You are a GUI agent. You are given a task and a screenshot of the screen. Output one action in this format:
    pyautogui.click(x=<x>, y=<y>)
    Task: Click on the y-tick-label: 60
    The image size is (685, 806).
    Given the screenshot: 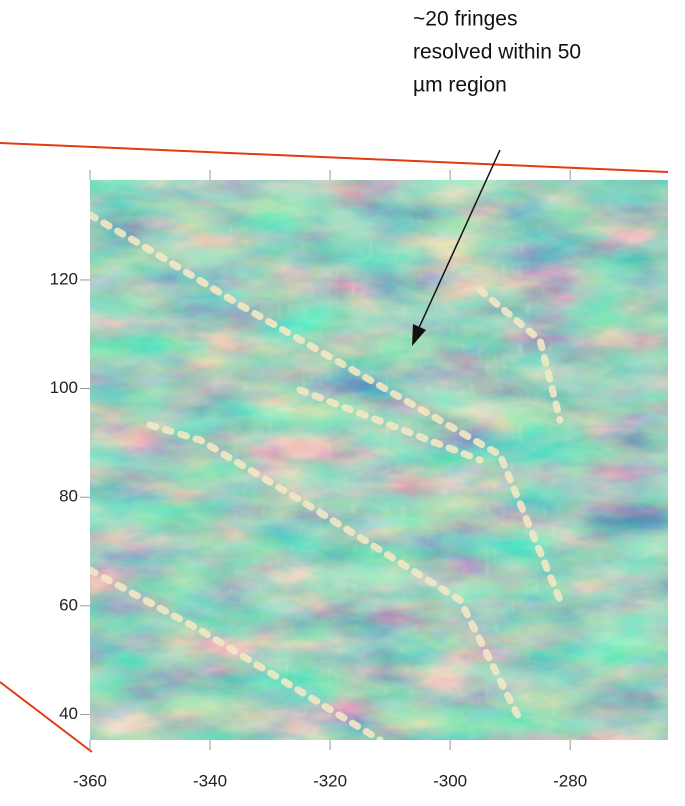 What is the action you would take?
    pyautogui.click(x=68, y=604)
    